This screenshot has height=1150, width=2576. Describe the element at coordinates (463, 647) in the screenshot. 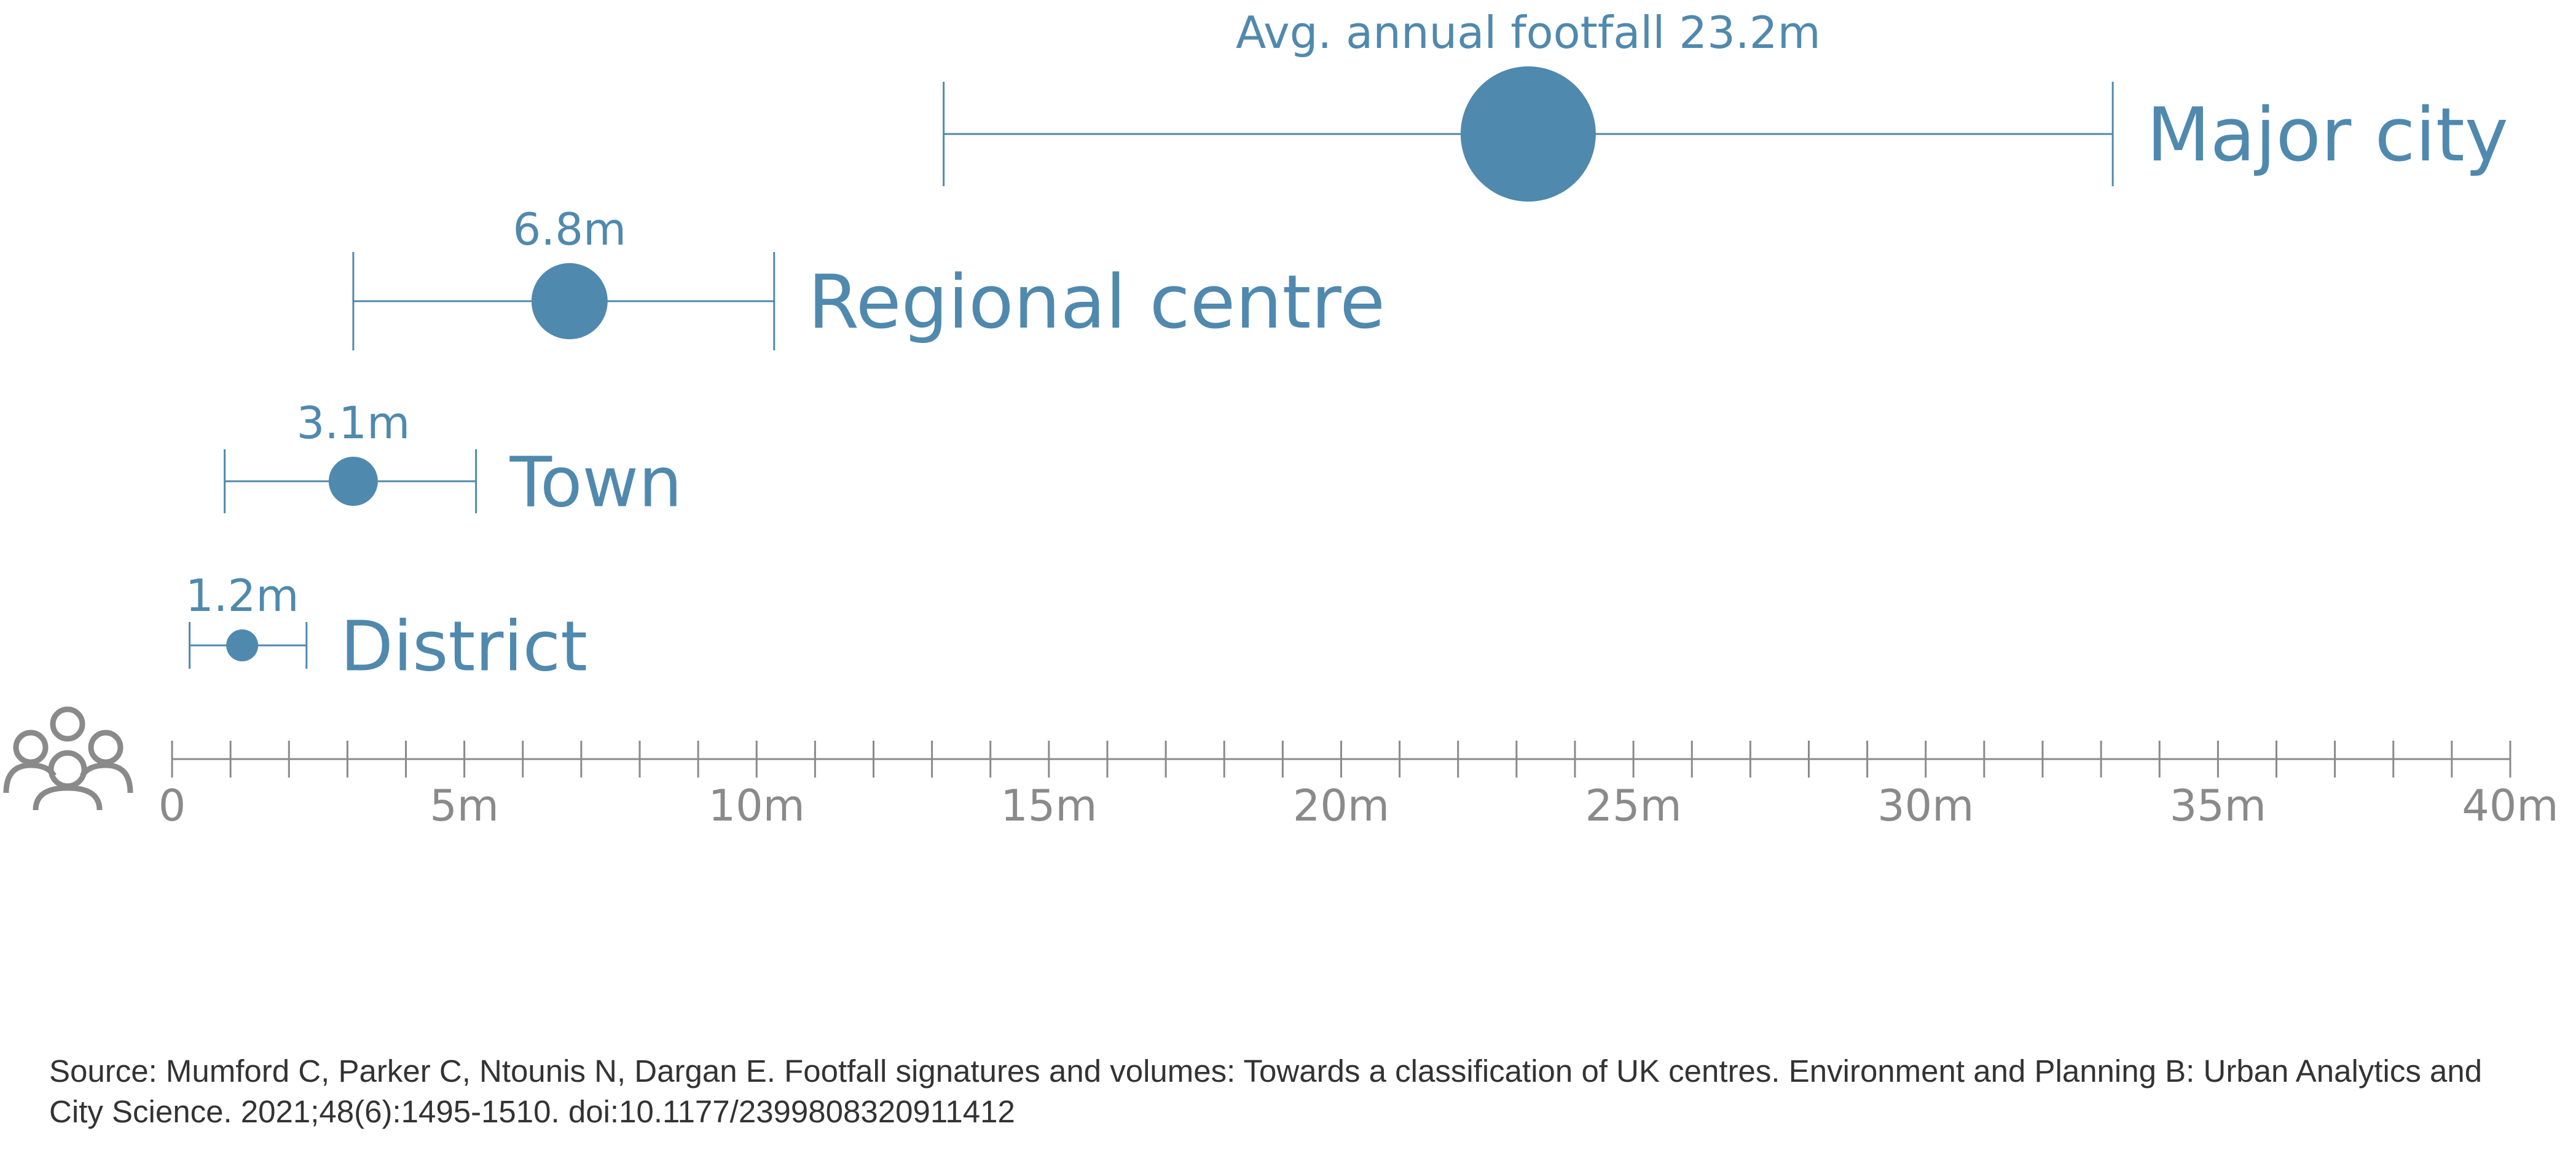

I see `category-label: District` at that location.